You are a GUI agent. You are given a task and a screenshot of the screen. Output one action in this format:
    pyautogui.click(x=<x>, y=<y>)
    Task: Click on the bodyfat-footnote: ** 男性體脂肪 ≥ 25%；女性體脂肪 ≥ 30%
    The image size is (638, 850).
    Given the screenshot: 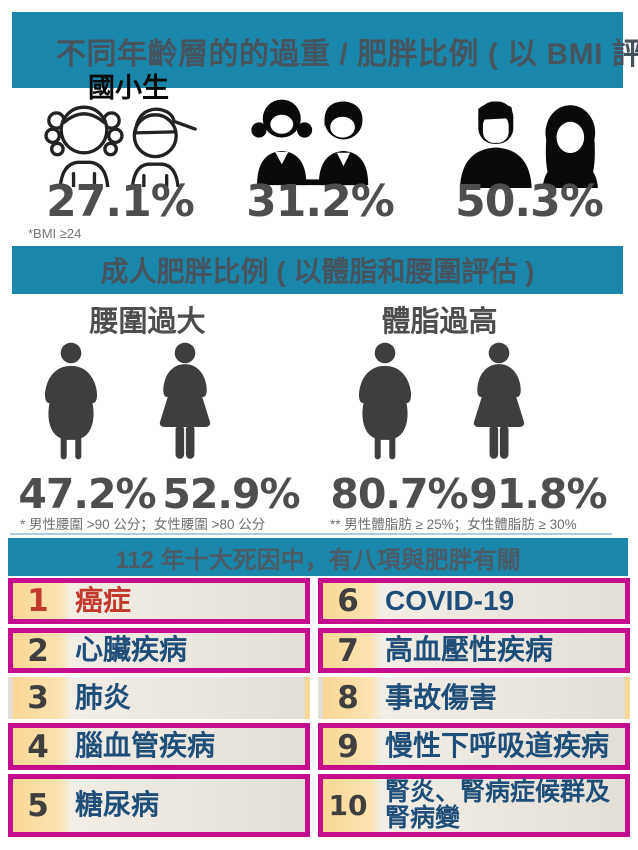 What is the action you would take?
    pyautogui.click(x=453, y=524)
    